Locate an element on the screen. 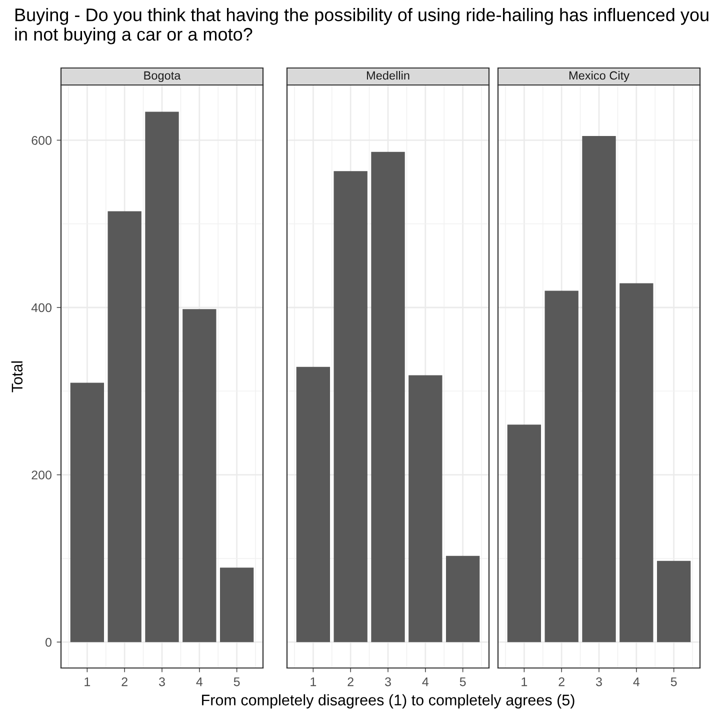 This screenshot has width=714, height=711. y-tick-label: 0 is located at coordinates (49, 642).